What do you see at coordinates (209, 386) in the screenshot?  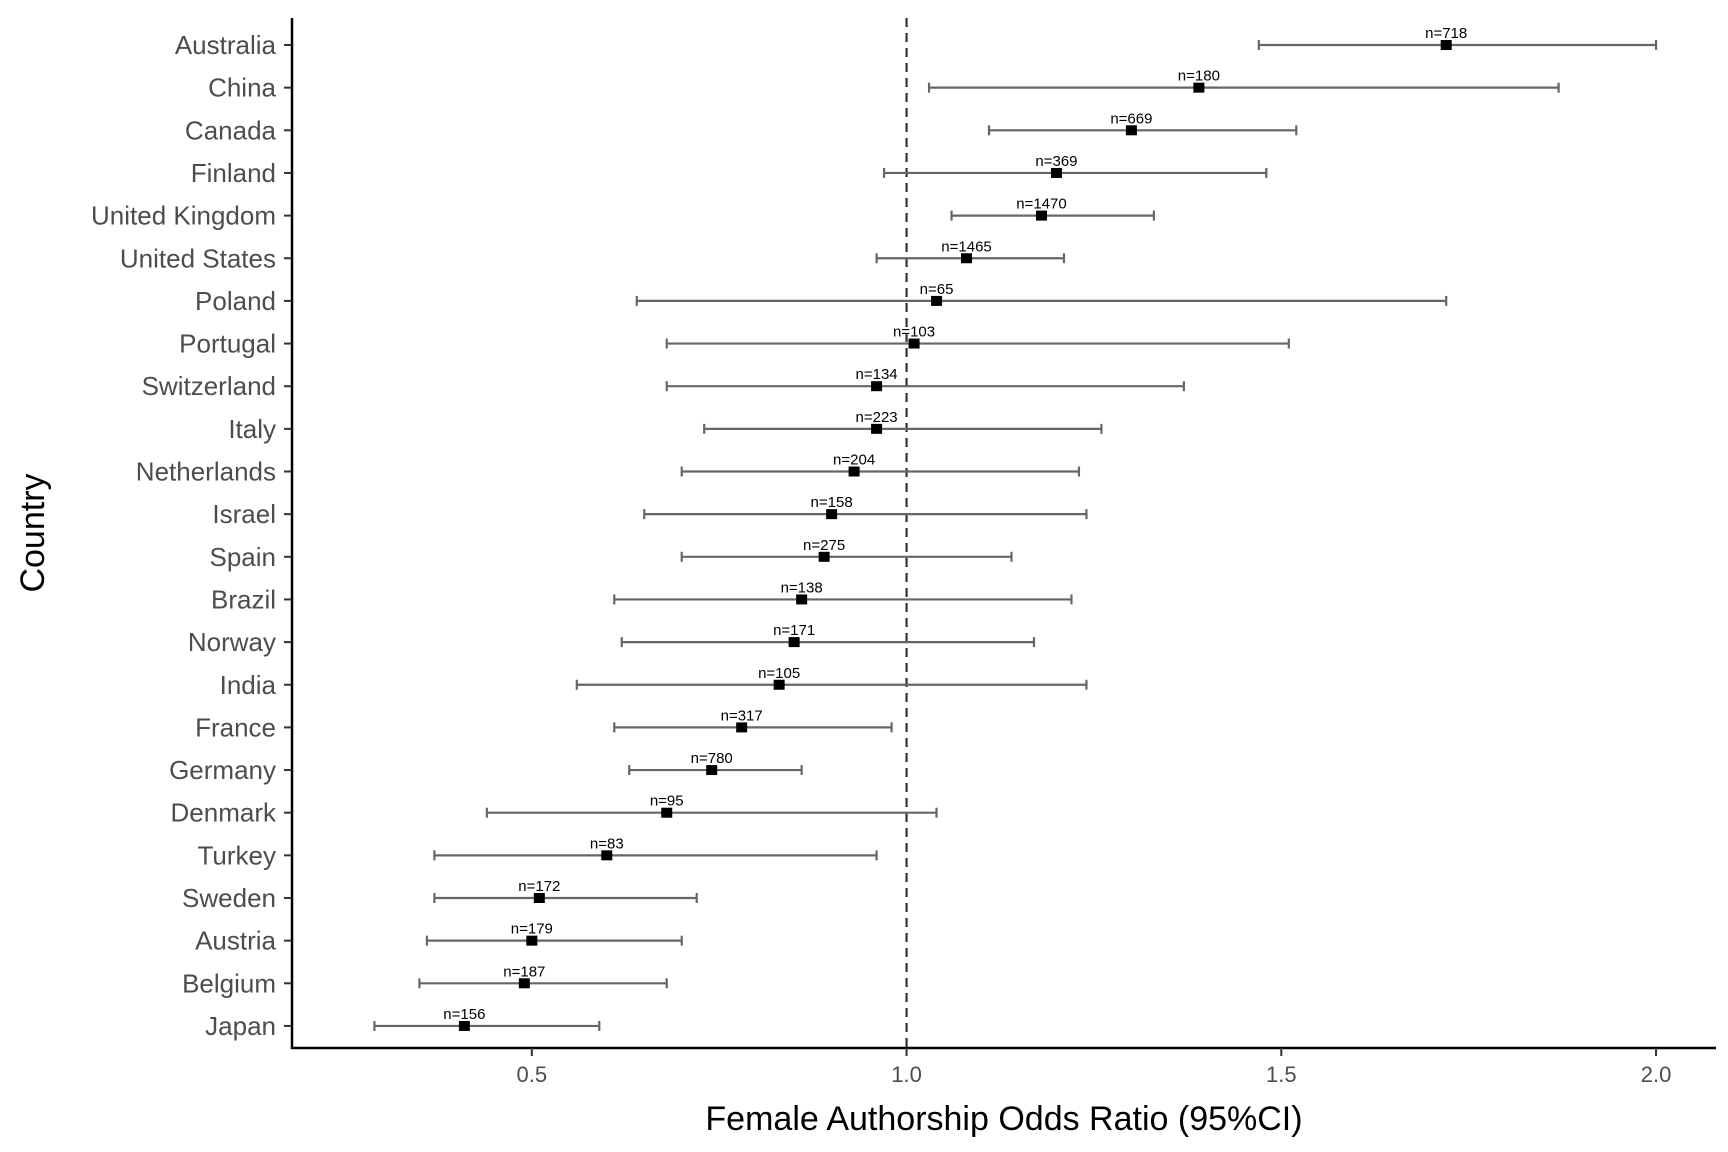 I see `country-label: Switzerland` at bounding box center [209, 386].